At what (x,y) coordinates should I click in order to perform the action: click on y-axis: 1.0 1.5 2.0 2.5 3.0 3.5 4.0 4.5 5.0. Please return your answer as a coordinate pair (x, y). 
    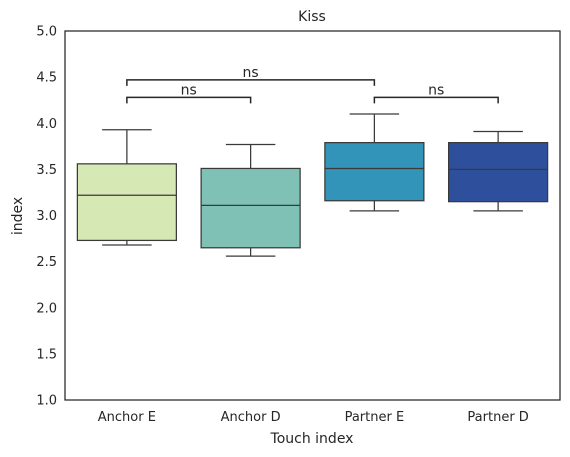
    Looking at the image, I should click on (46, 217).